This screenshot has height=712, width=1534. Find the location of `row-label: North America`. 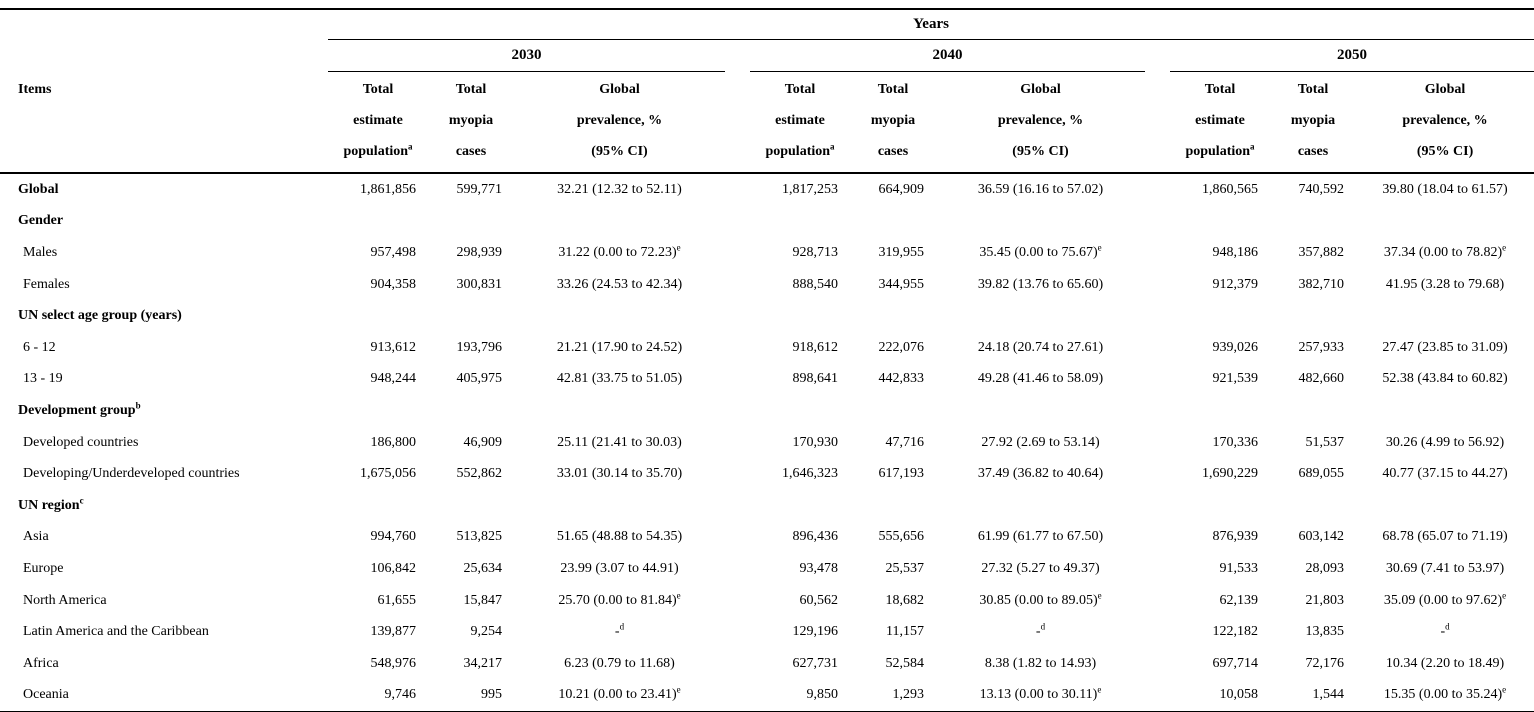

row-label: North America is located at coordinates (65, 600).